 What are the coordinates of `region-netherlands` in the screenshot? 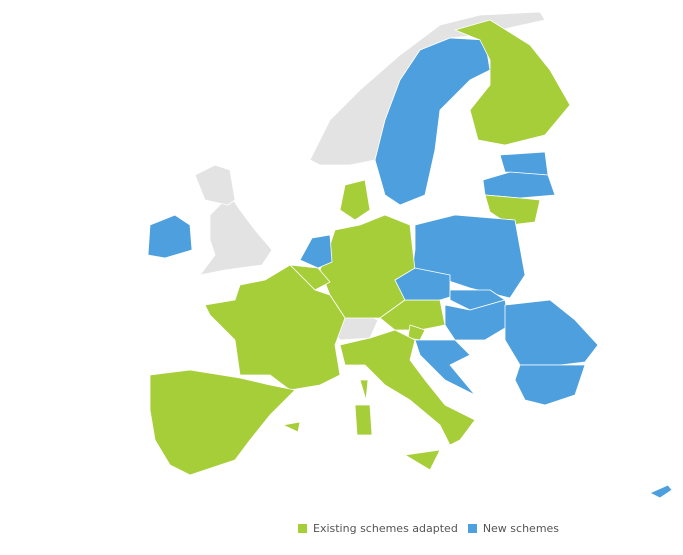 It's located at (316, 251).